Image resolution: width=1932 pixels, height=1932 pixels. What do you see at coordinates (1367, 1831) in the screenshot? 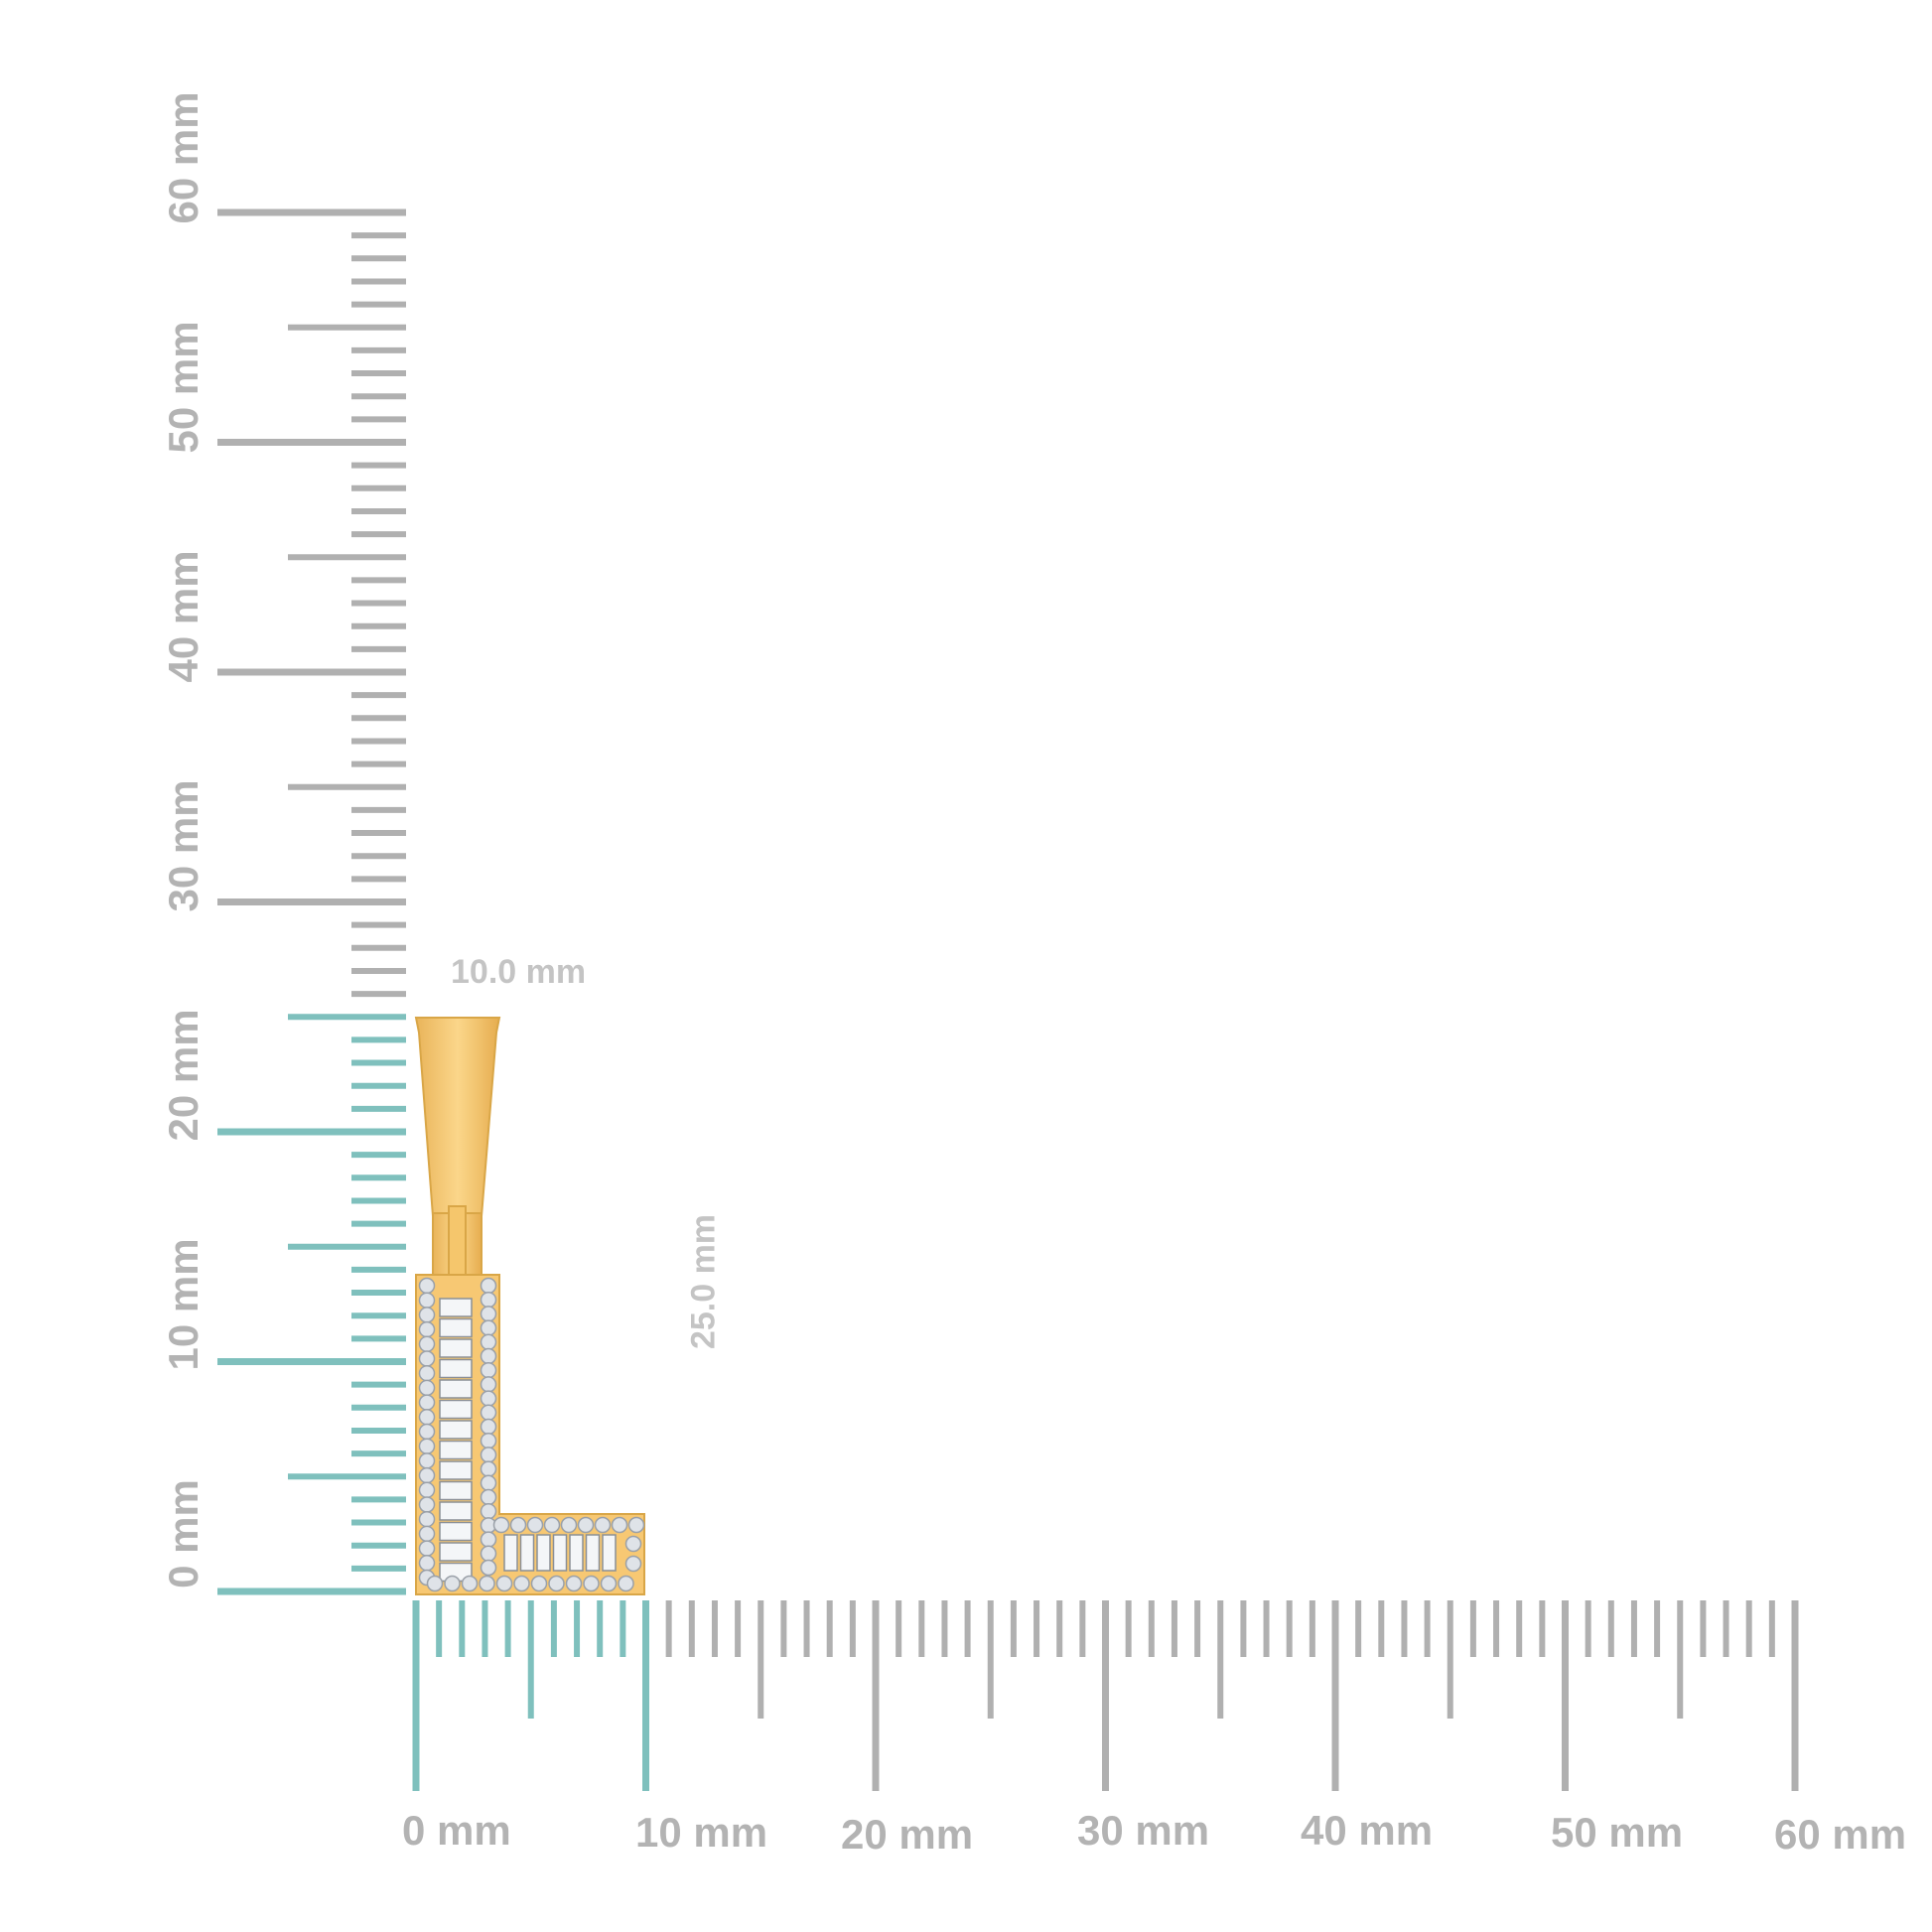
I see `h-label-40: 40 mm` at bounding box center [1367, 1831].